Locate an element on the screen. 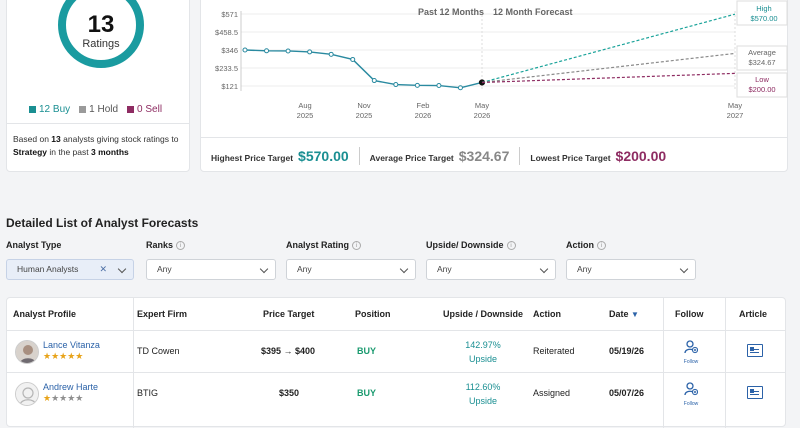  average-callout-label: Average is located at coordinates (762, 52).